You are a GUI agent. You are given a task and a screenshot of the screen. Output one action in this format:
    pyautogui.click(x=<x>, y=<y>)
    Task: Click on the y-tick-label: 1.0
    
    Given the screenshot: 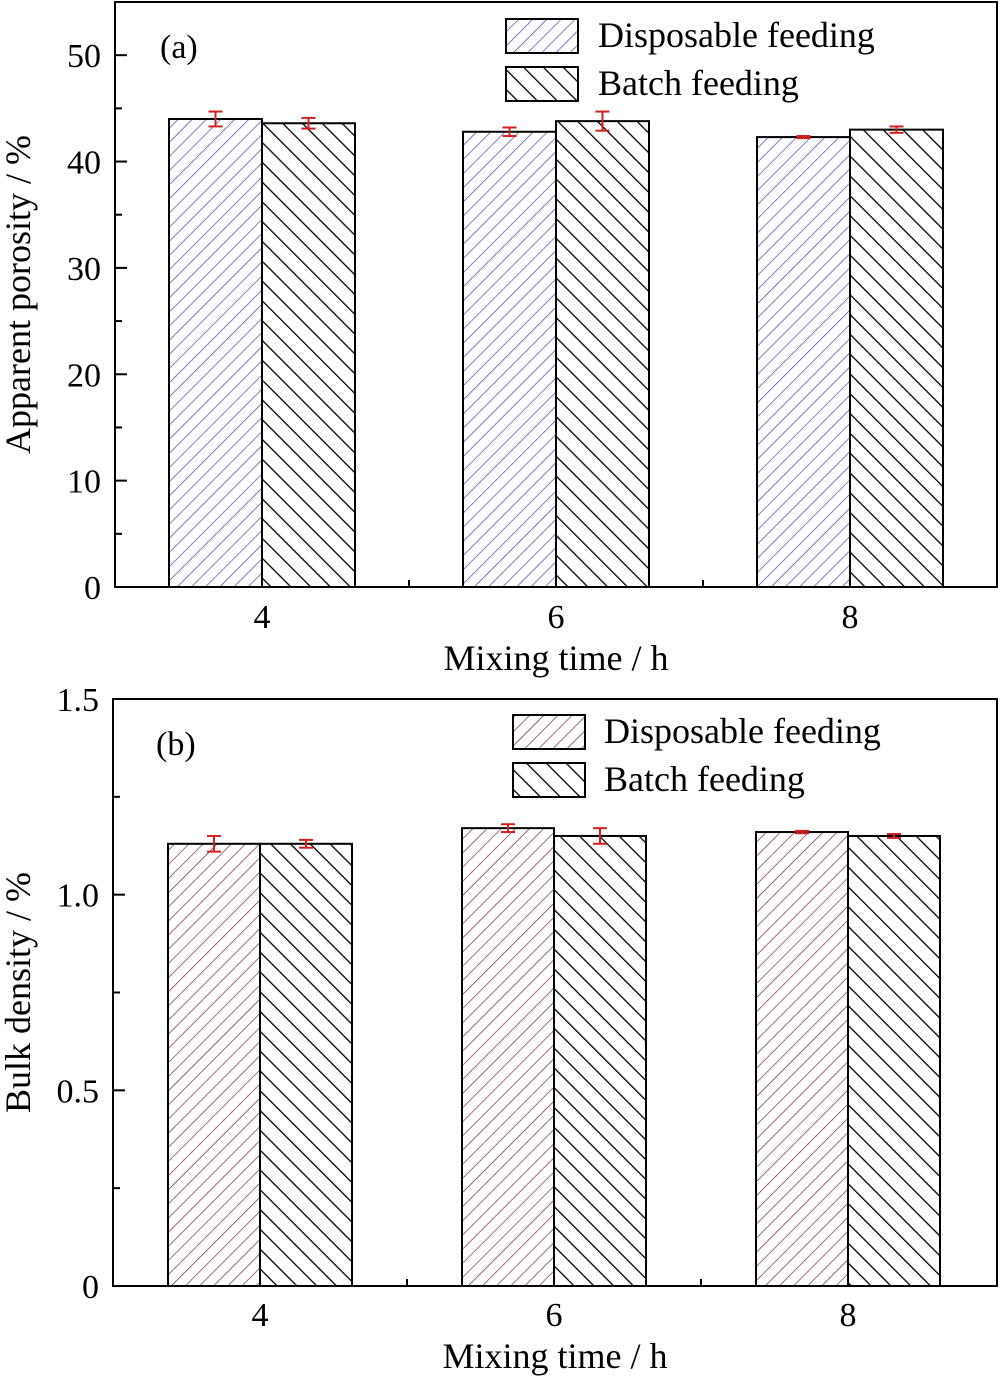 What is the action you would take?
    pyautogui.click(x=78, y=896)
    